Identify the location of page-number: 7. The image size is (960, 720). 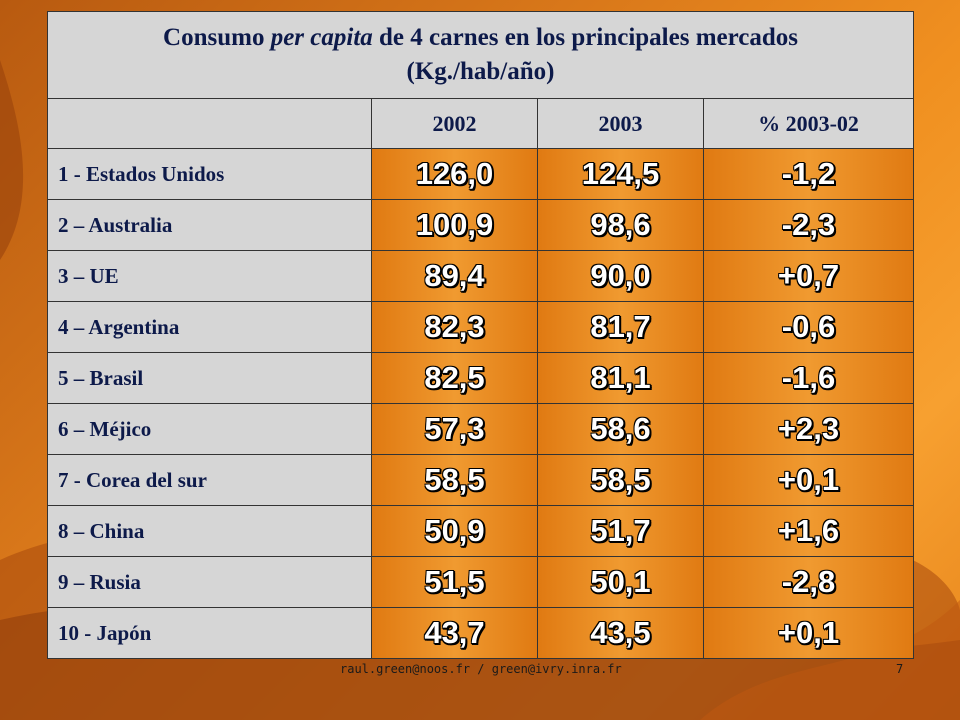
(900, 669).